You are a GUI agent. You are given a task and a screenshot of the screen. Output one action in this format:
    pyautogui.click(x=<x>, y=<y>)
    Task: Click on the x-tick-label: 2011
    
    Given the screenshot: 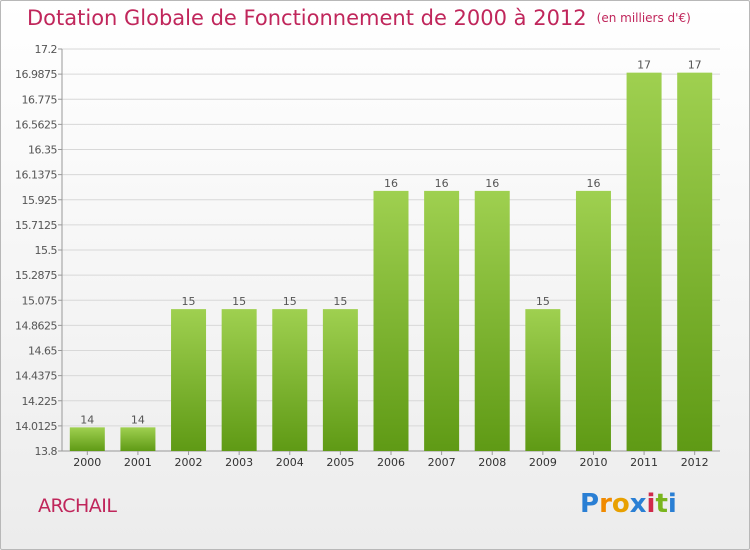 What is the action you would take?
    pyautogui.click(x=644, y=462)
    